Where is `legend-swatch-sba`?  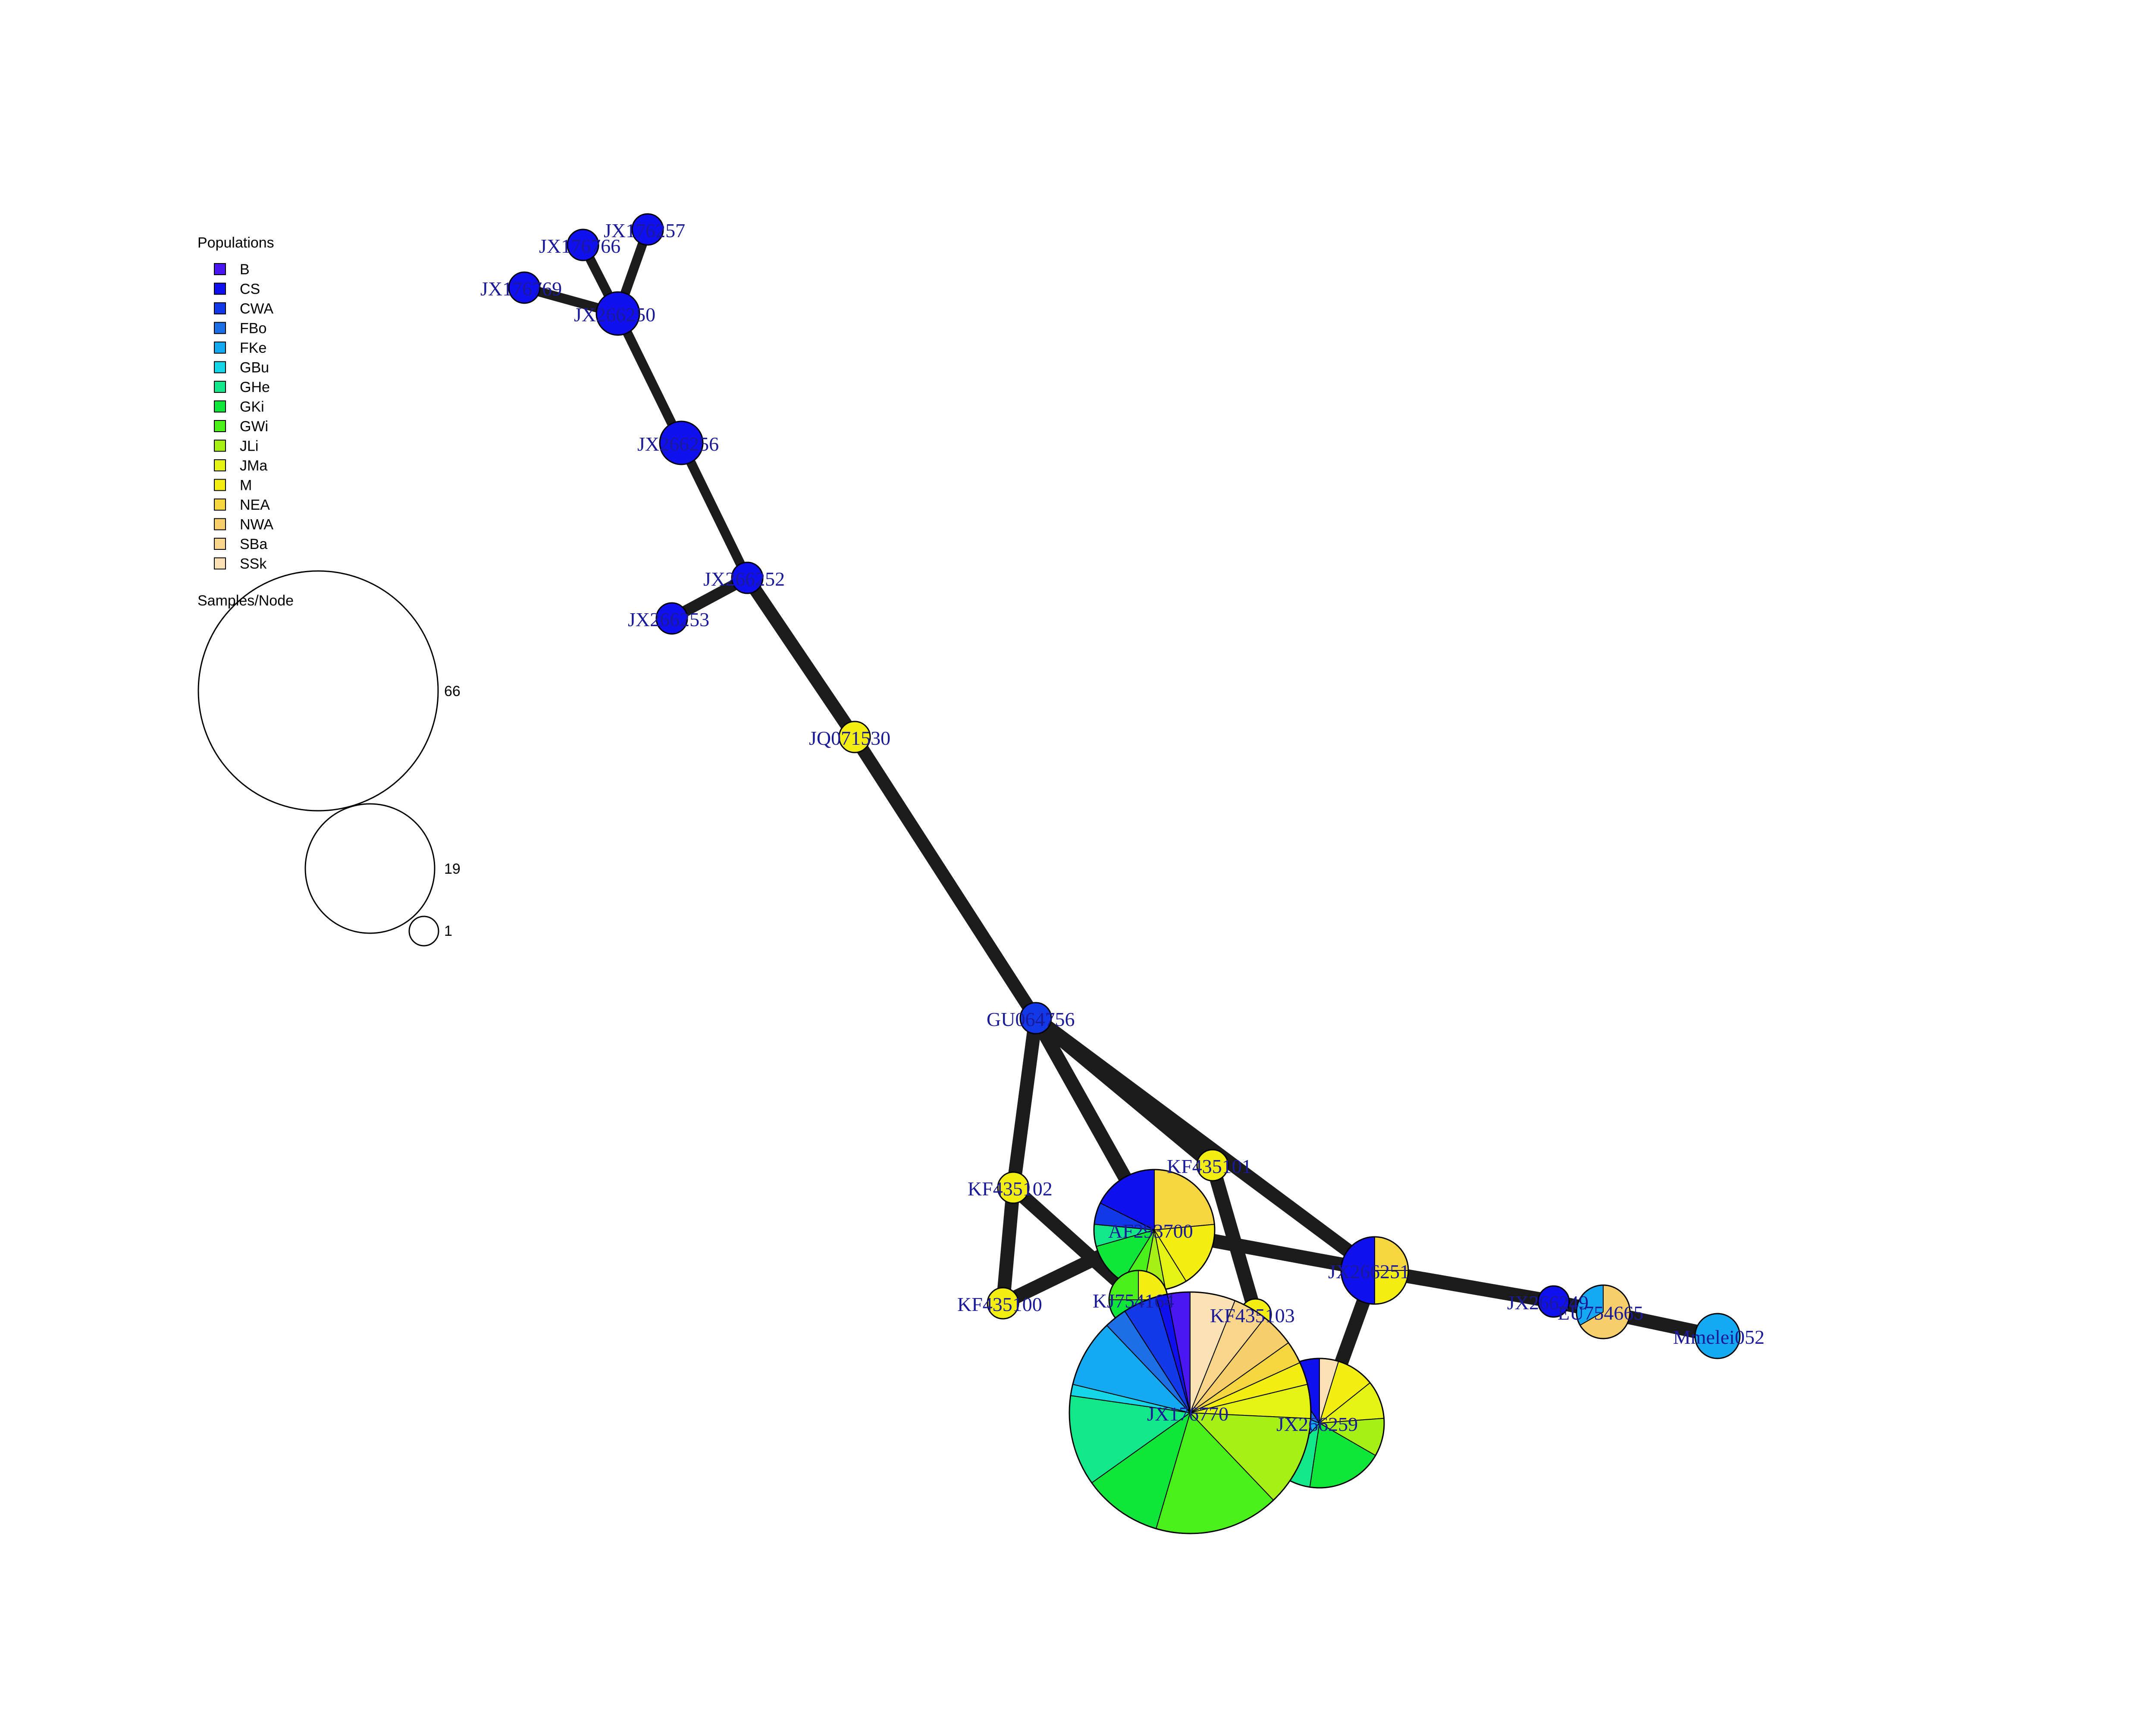
legend-swatch-sba is located at coordinates (220, 544).